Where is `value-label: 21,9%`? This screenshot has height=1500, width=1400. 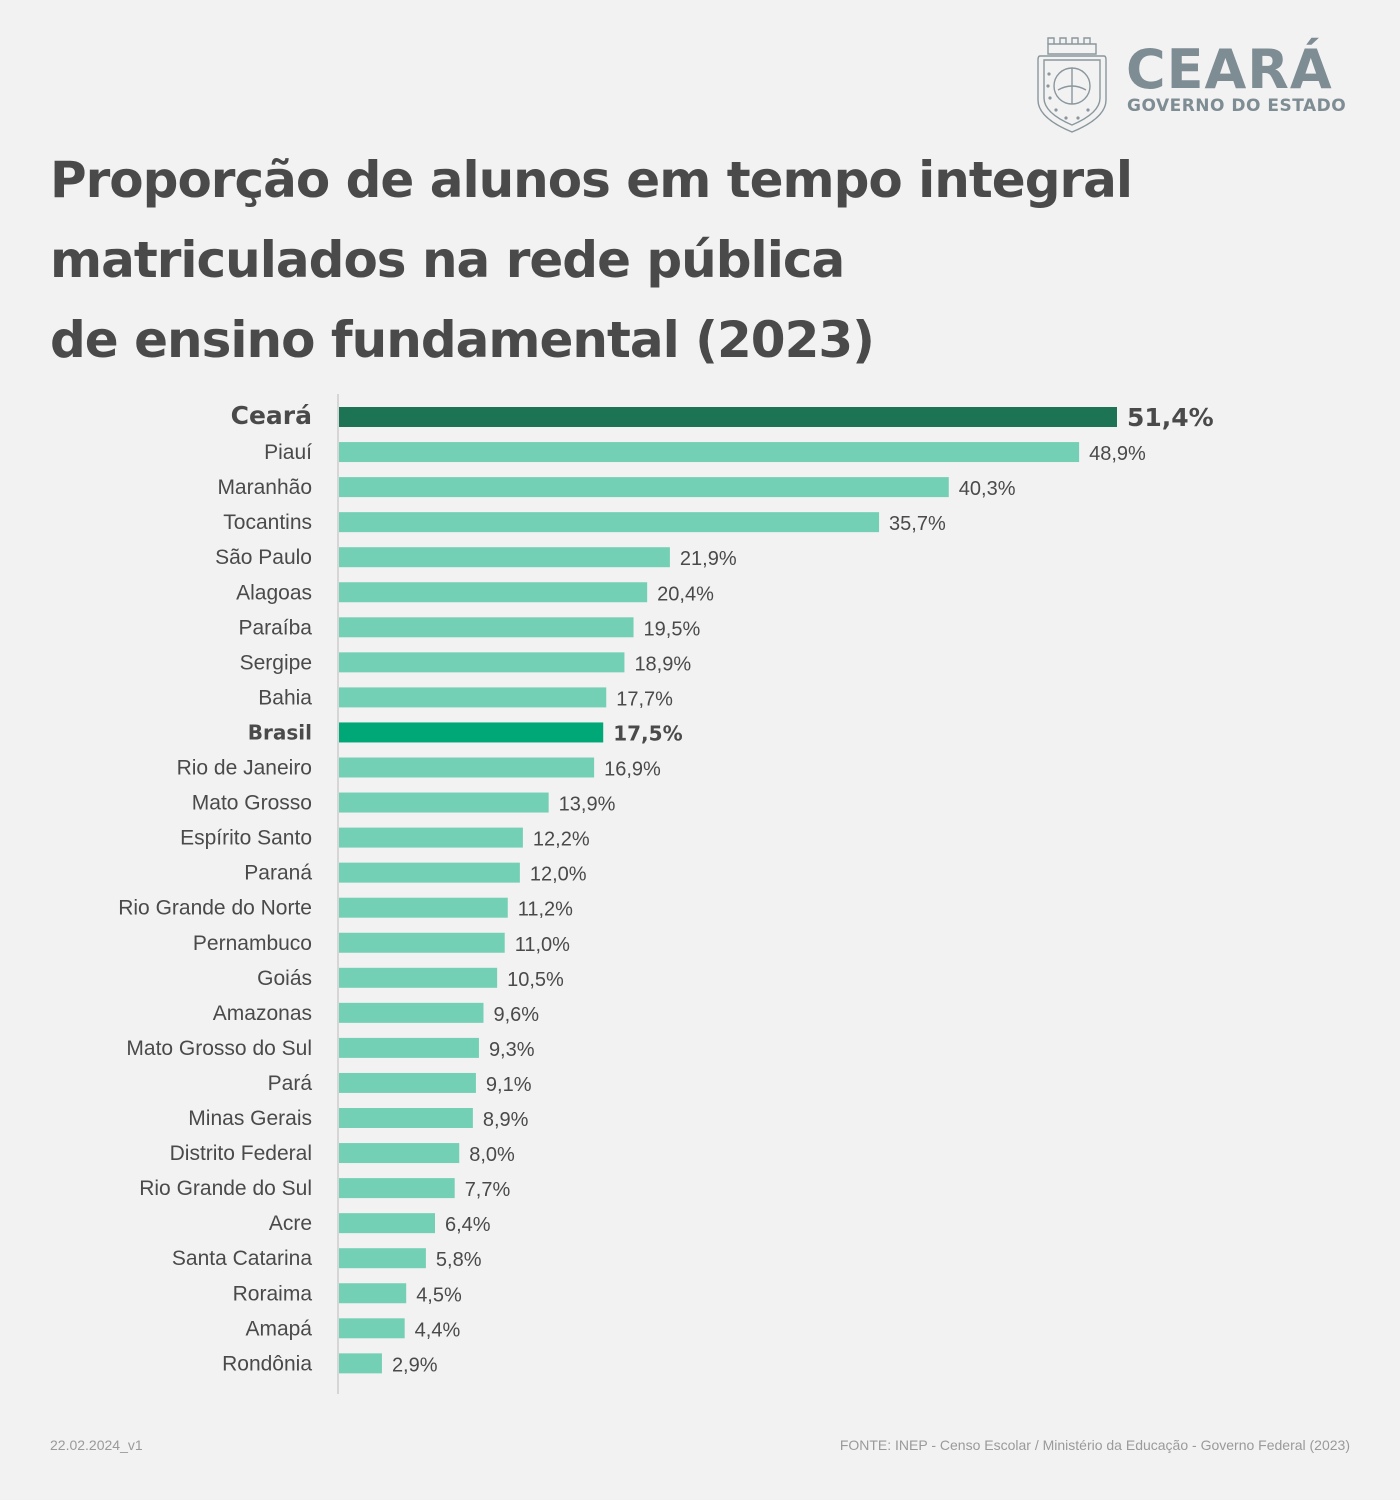 value-label: 21,9% is located at coordinates (708, 559).